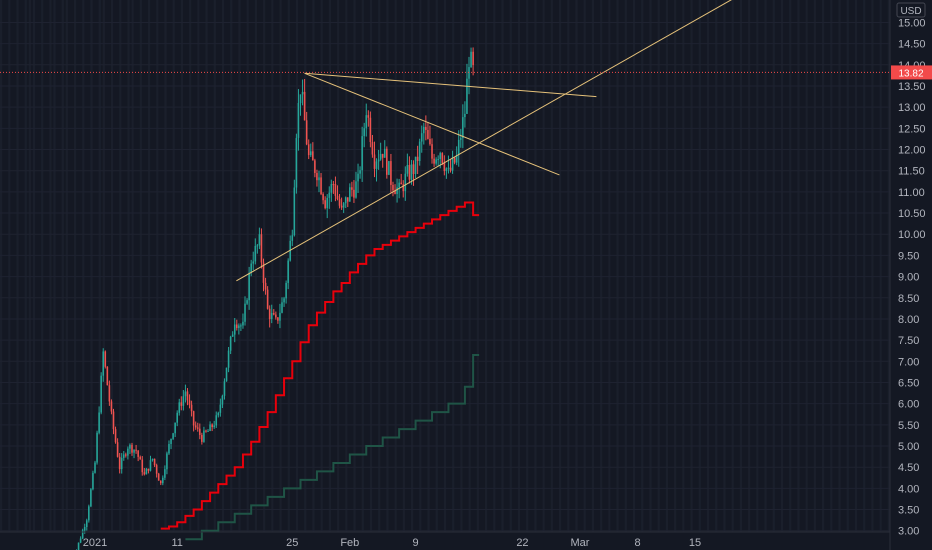 The image size is (932, 550). What do you see at coordinates (912, 235) in the screenshot?
I see `y-tick-label: 10.00` at bounding box center [912, 235].